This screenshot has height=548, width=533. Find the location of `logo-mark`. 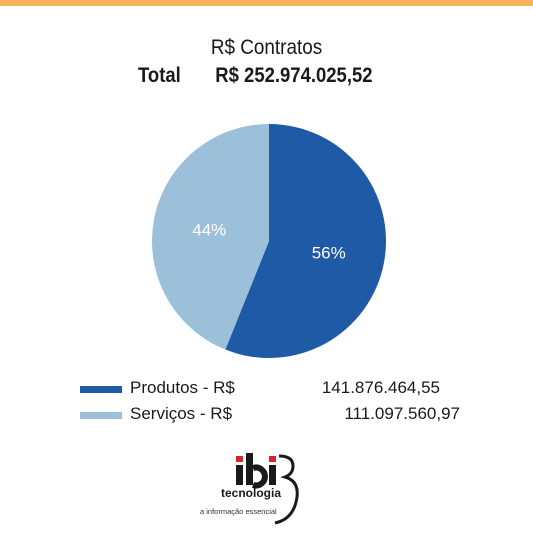

logo-mark is located at coordinates (267, 489).